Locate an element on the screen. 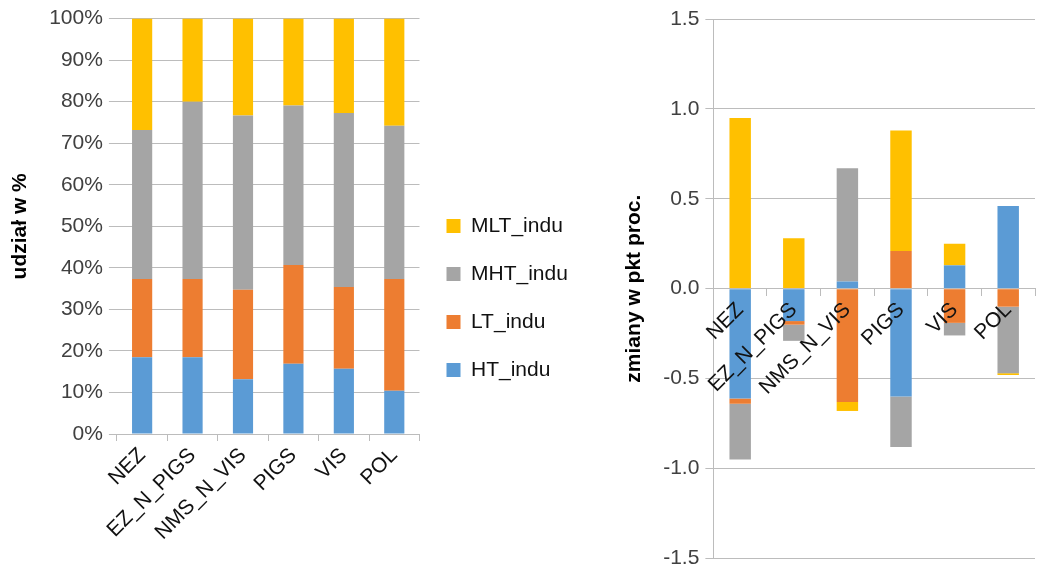  y-tick-label: 50% is located at coordinates (81, 225).